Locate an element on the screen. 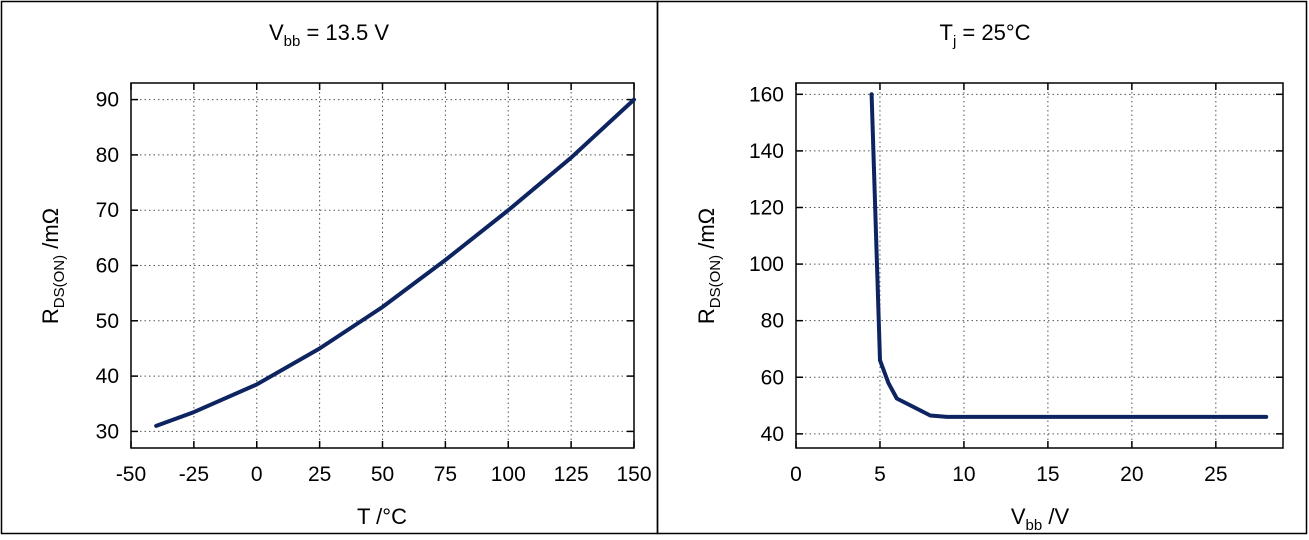 The width and height of the screenshot is (1309, 540). chart-left-x-tick-label: 150 is located at coordinates (633, 474).